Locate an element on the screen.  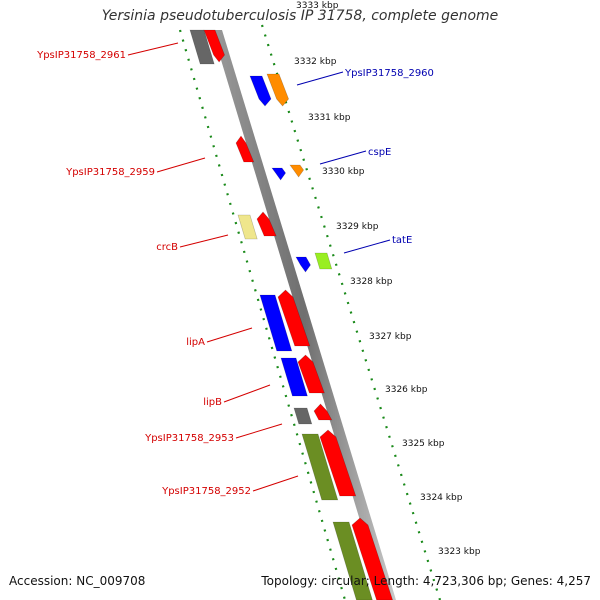
gene-label-left: lipA is located at coordinates (195, 342).